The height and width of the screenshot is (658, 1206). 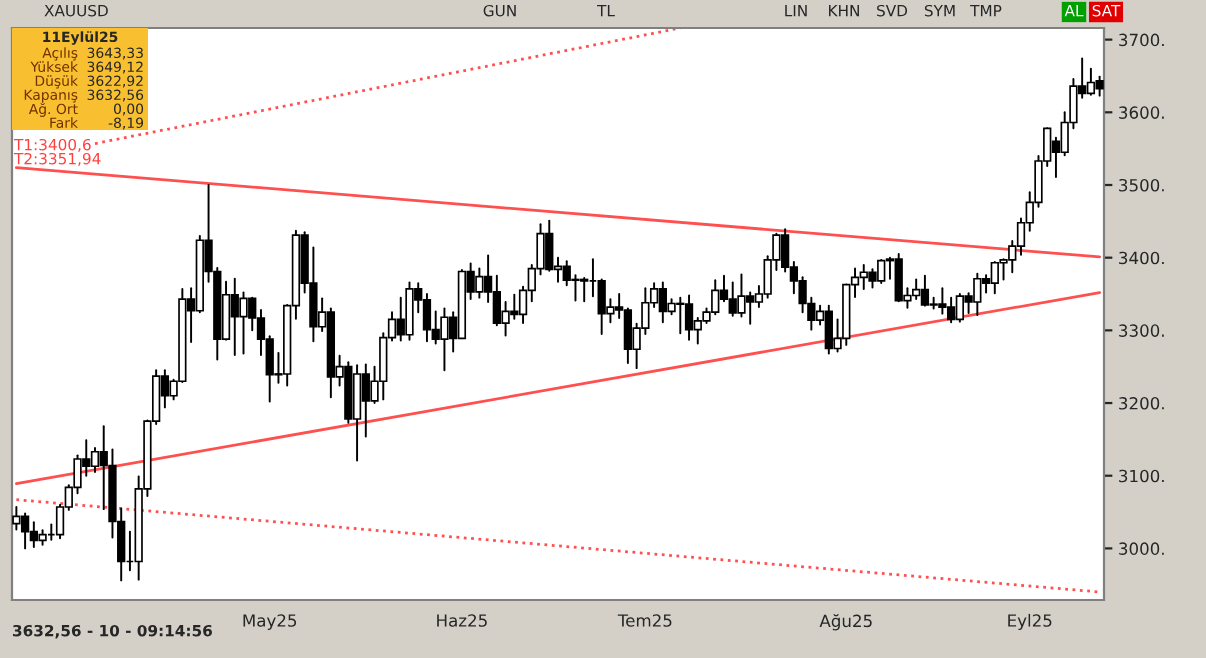 What do you see at coordinates (270, 622) in the screenshot?
I see `x-tick-label: May25` at bounding box center [270, 622].